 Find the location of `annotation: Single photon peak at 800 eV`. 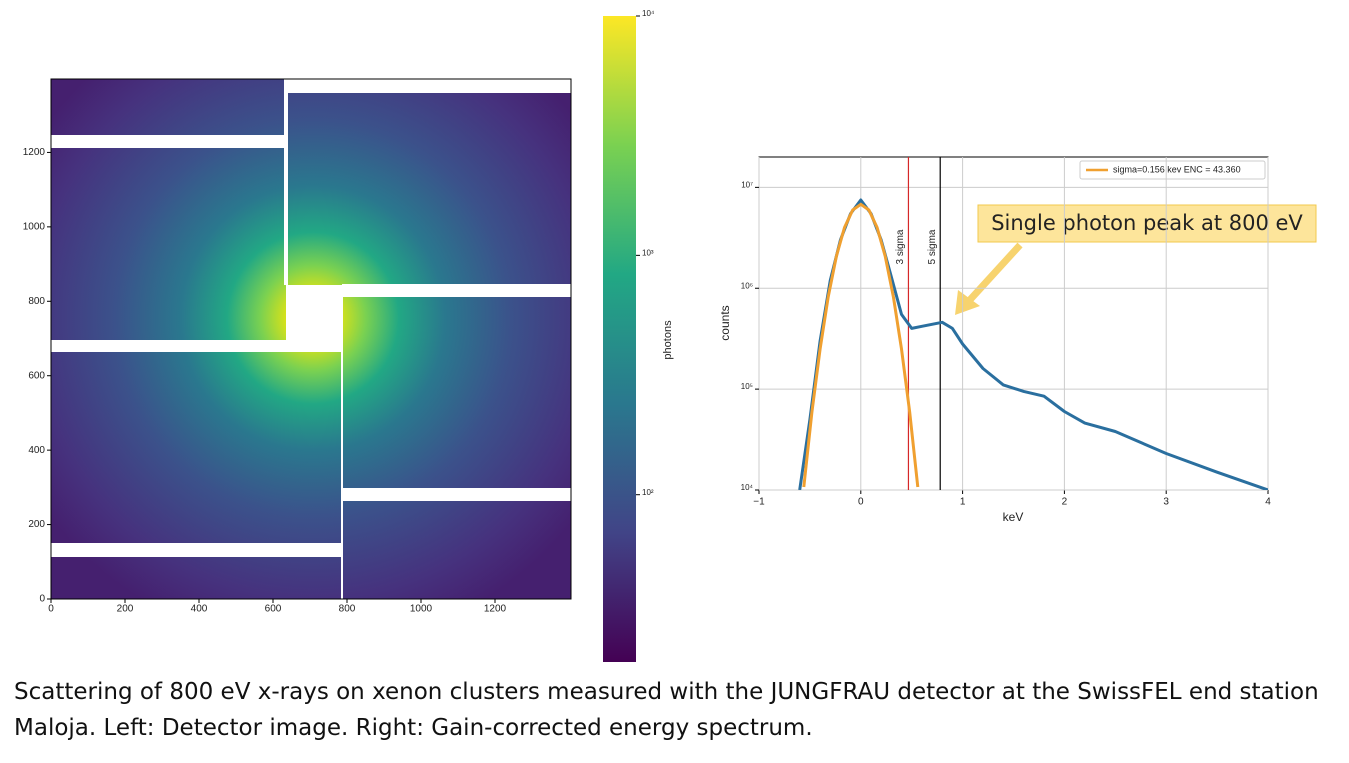

annotation: Single photon peak at 800 eV is located at coordinates (1147, 223).